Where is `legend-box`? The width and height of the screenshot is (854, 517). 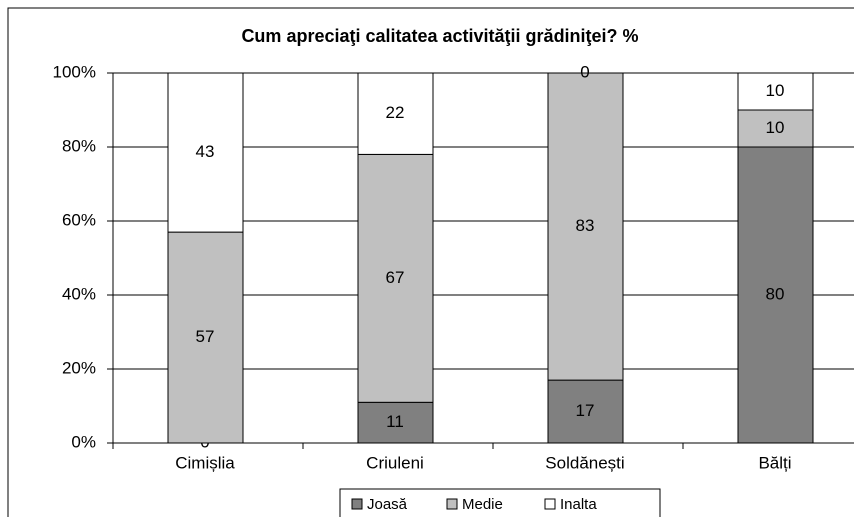 legend-box is located at coordinates (500, 502).